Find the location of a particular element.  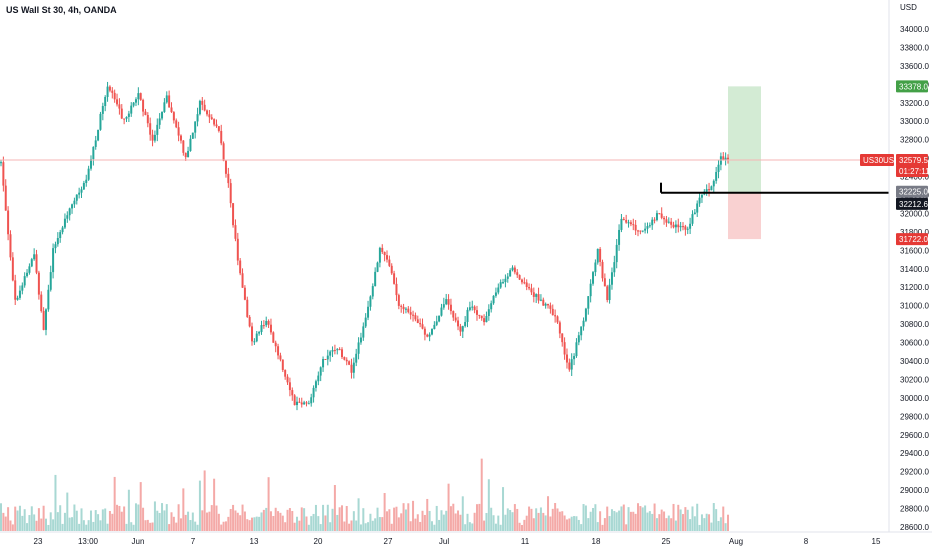

time-tick-label: 8 is located at coordinates (806, 541).